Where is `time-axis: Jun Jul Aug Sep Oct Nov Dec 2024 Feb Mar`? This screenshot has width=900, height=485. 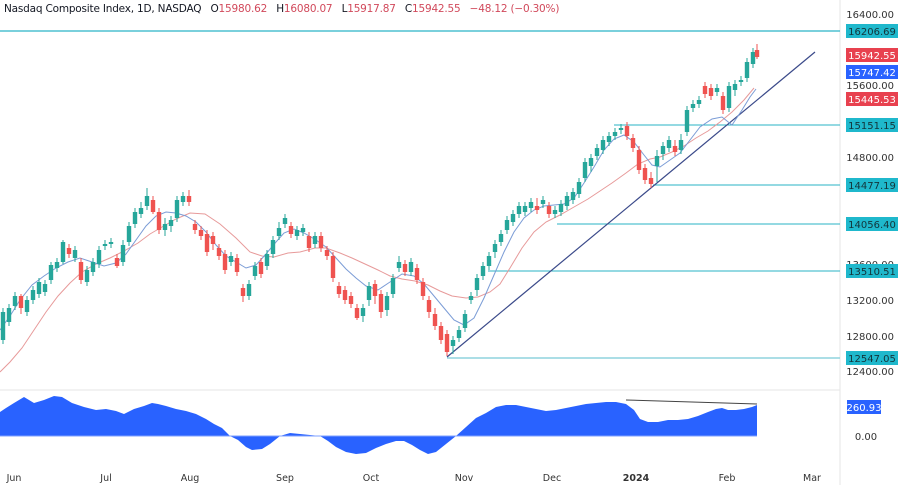 time-axis: Jun Jul Aug Sep Oct Nov Dec 2024 Feb Mar is located at coordinates (413, 478).